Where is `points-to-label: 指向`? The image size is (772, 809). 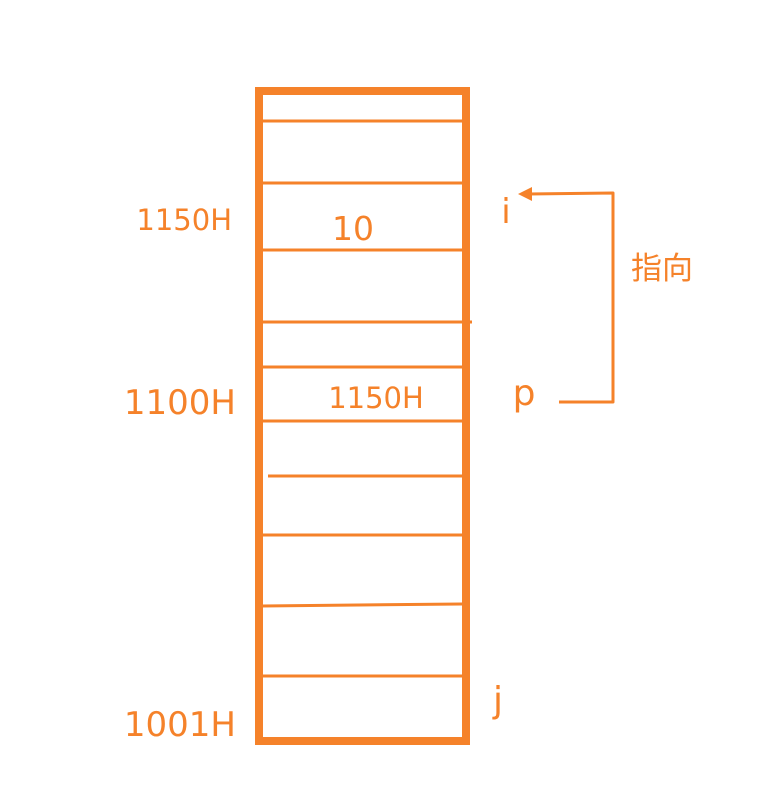 points-to-label: 指向 is located at coordinates (662, 269).